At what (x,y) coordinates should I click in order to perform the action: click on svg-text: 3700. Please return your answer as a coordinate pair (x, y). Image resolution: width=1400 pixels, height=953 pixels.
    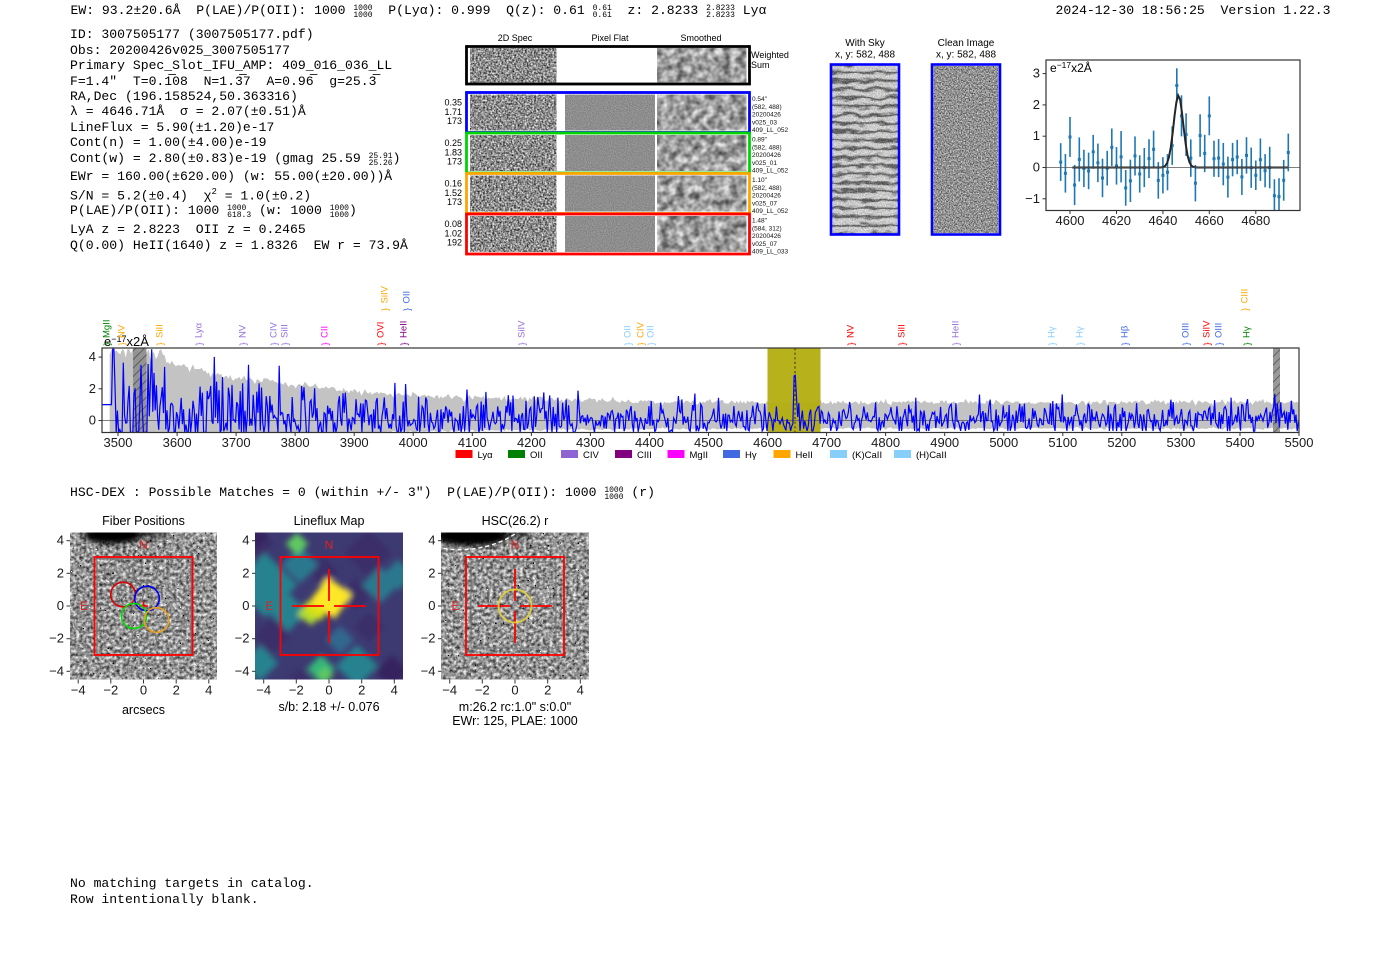
    Looking at the image, I should click on (236, 442).